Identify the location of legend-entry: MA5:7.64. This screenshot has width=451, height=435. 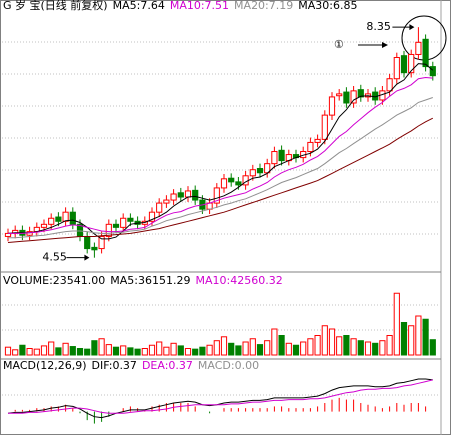
(139, 6).